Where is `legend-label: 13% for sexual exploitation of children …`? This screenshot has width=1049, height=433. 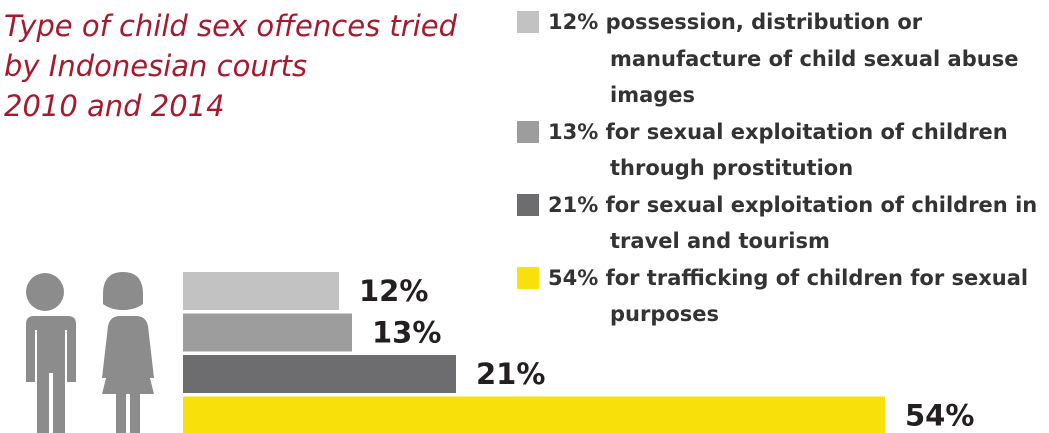
legend-label: 13% for sexual exploitation of children … is located at coordinates (778, 150).